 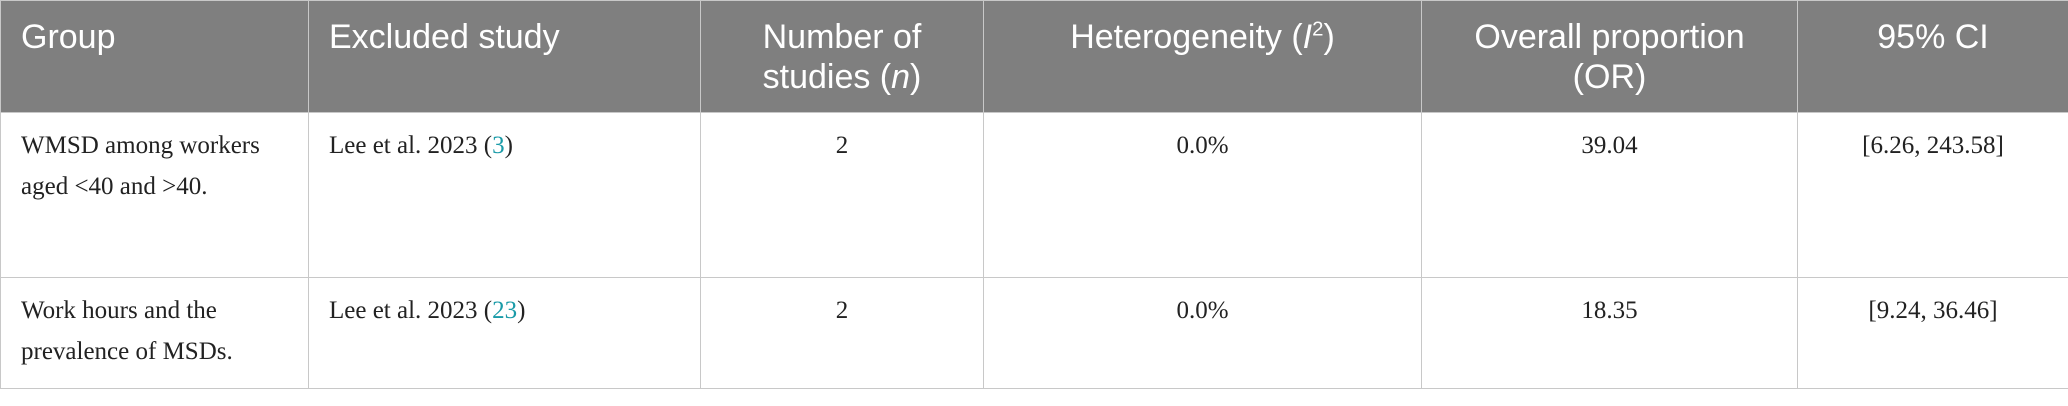 What do you see at coordinates (68, 37) in the screenshot?
I see `cell-text: Group` at bounding box center [68, 37].